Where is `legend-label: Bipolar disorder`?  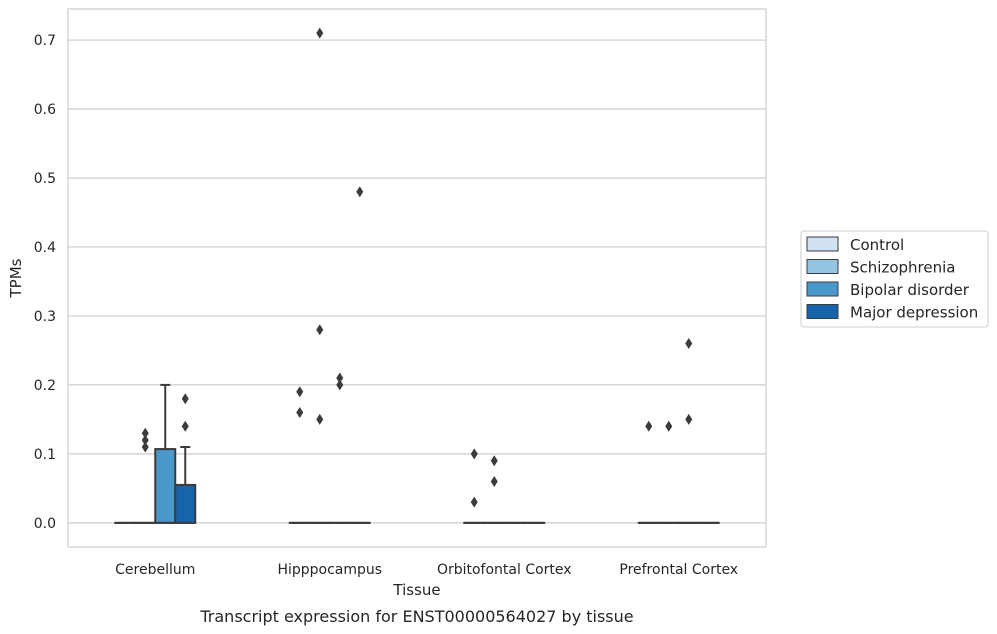 legend-label: Bipolar disorder is located at coordinates (910, 290).